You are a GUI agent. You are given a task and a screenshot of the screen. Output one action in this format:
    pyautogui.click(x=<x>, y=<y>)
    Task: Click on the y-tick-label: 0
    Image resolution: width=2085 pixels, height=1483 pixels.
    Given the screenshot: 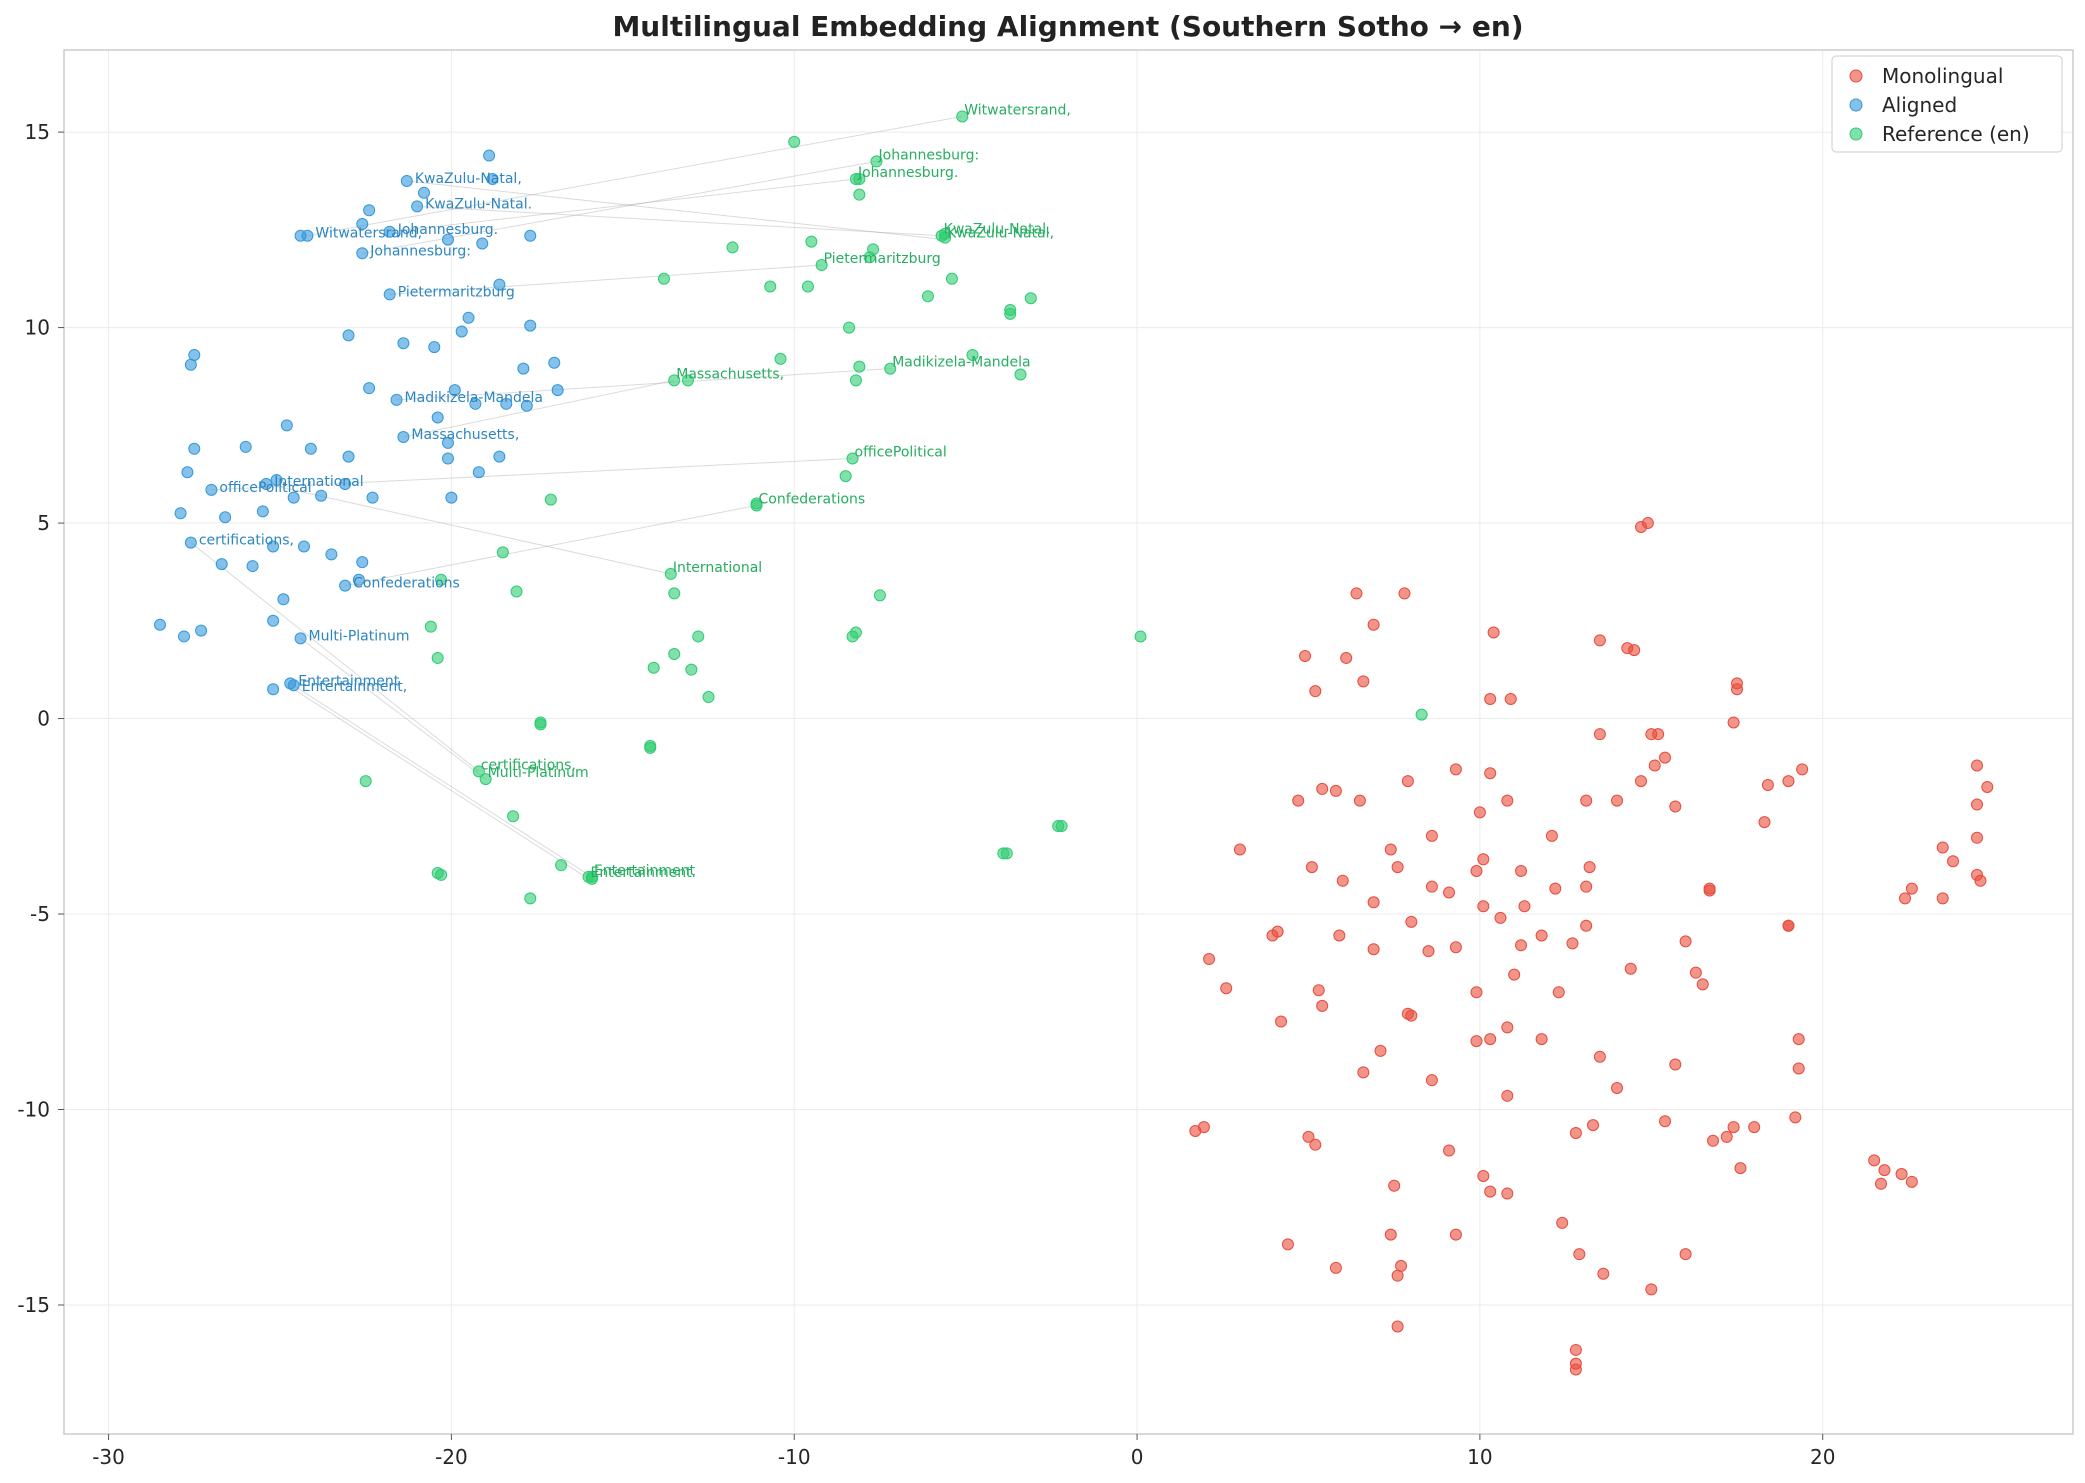 What is the action you would take?
    pyautogui.click(x=43, y=719)
    